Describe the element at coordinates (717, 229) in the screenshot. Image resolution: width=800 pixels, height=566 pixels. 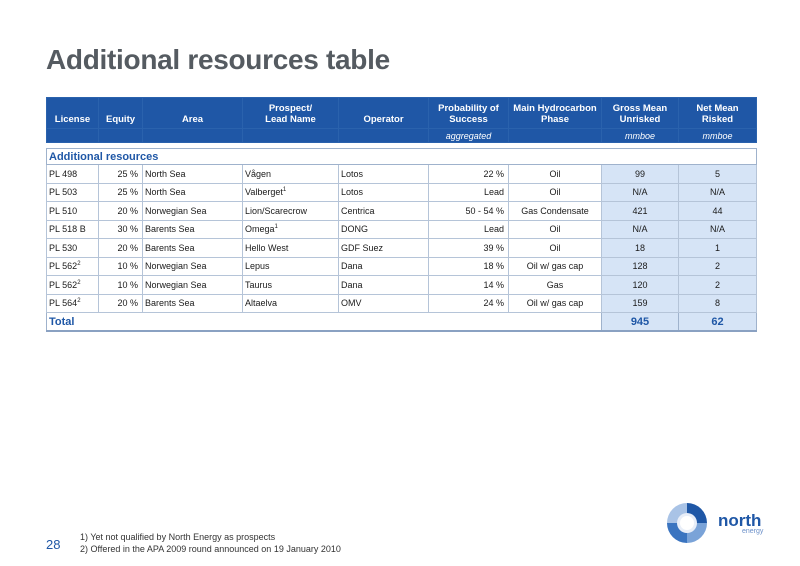
I see `cell-net: N/A` at that location.